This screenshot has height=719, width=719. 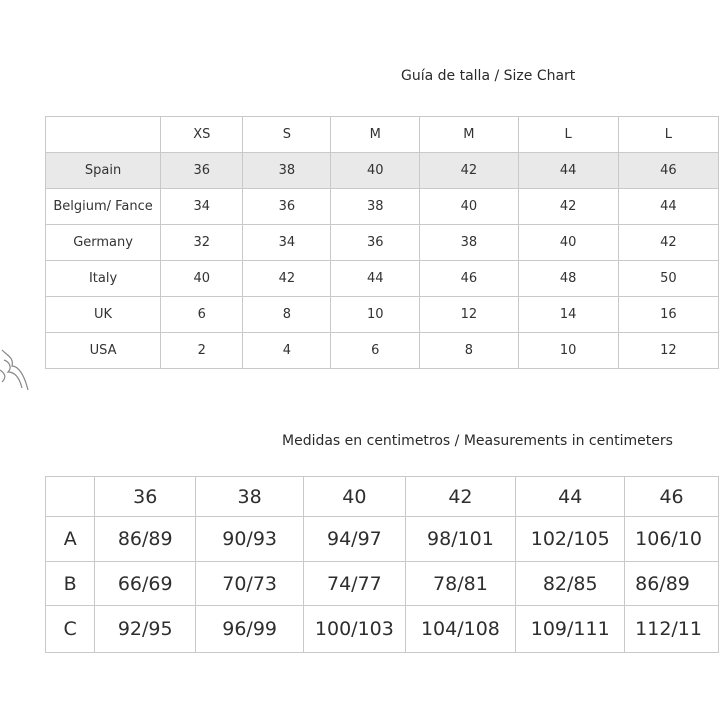 What do you see at coordinates (668, 278) in the screenshot?
I see `table-cell: 50` at bounding box center [668, 278].